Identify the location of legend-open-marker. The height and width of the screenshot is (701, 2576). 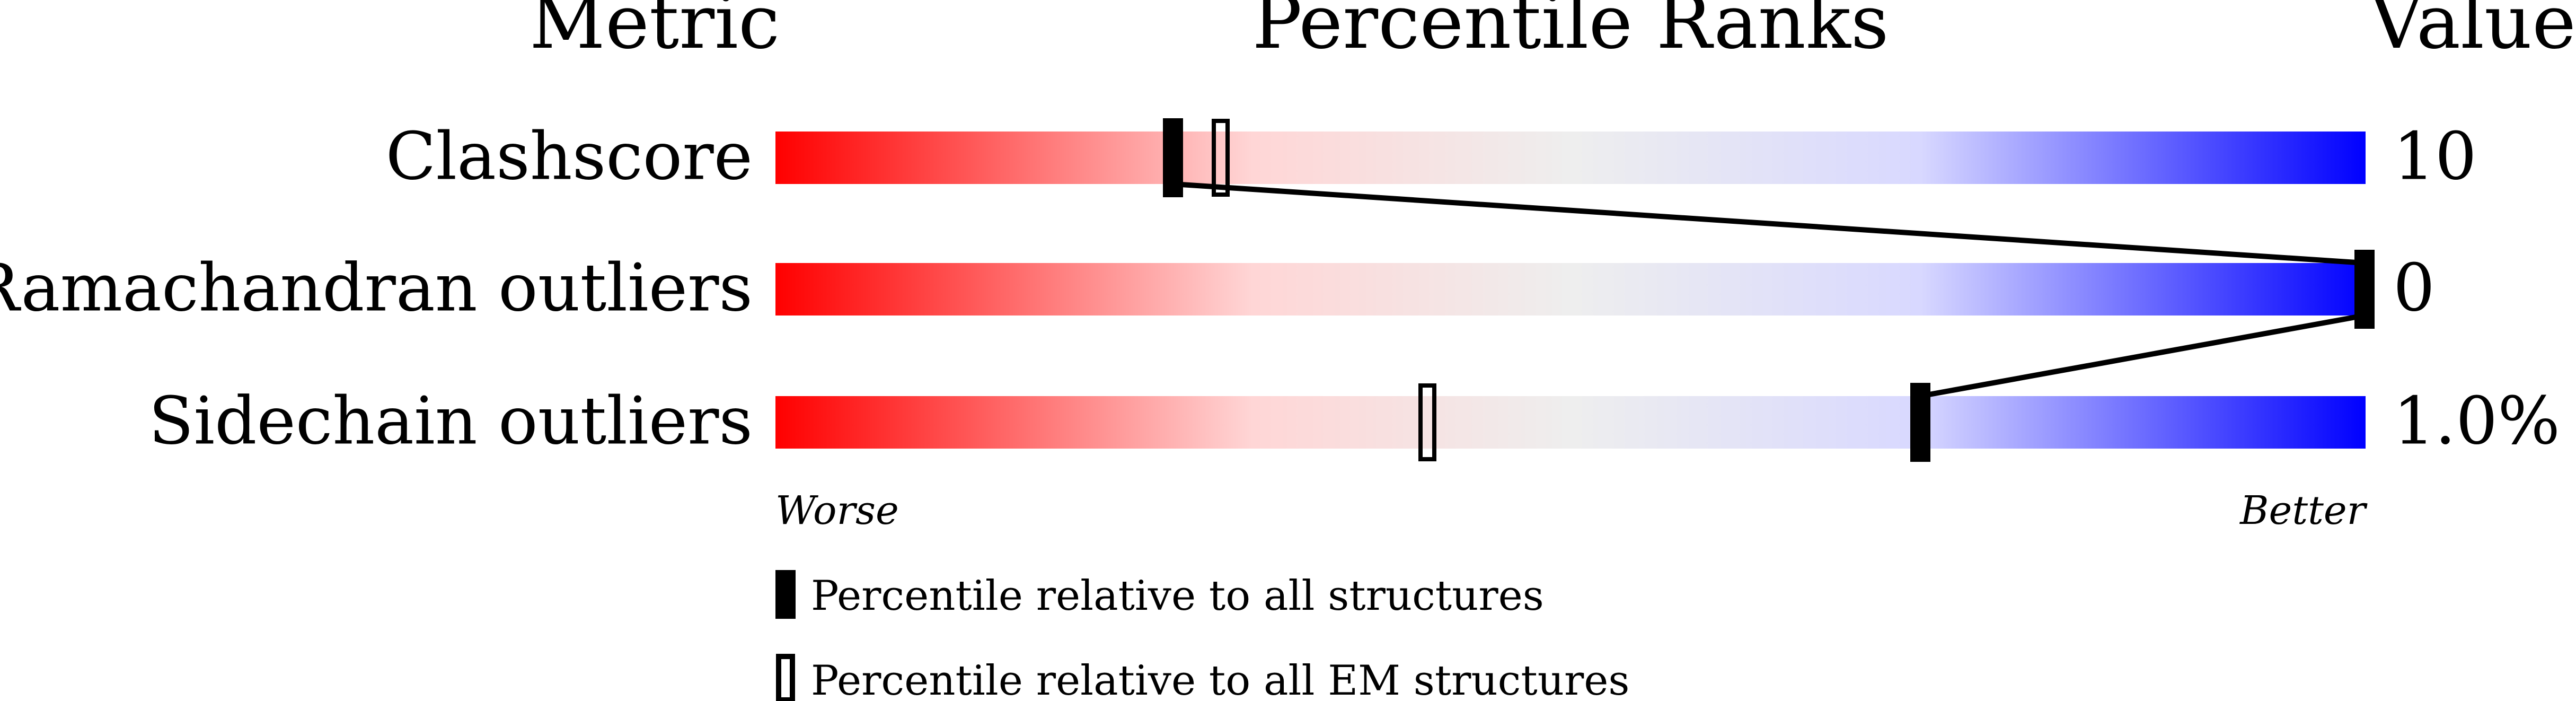
(785, 677).